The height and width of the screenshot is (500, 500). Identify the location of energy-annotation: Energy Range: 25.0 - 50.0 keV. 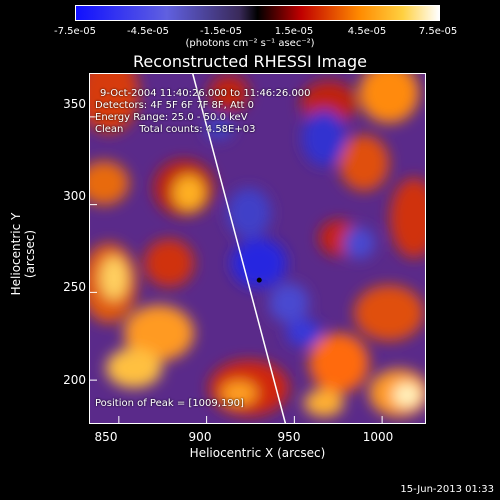
(171, 117).